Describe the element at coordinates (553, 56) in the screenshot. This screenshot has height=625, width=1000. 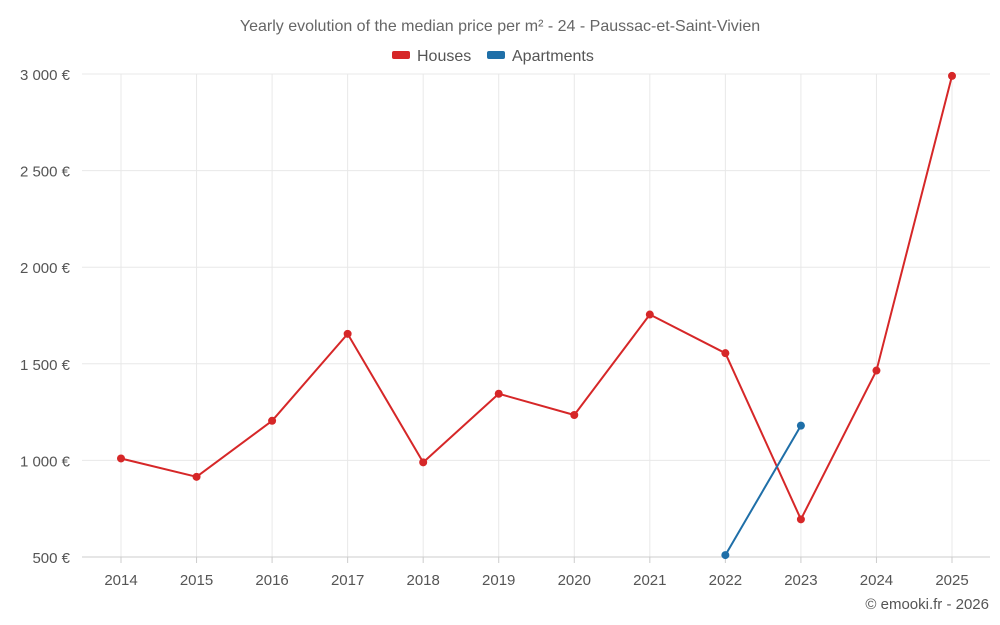
I see `legend-label-apartments: Apartments` at that location.